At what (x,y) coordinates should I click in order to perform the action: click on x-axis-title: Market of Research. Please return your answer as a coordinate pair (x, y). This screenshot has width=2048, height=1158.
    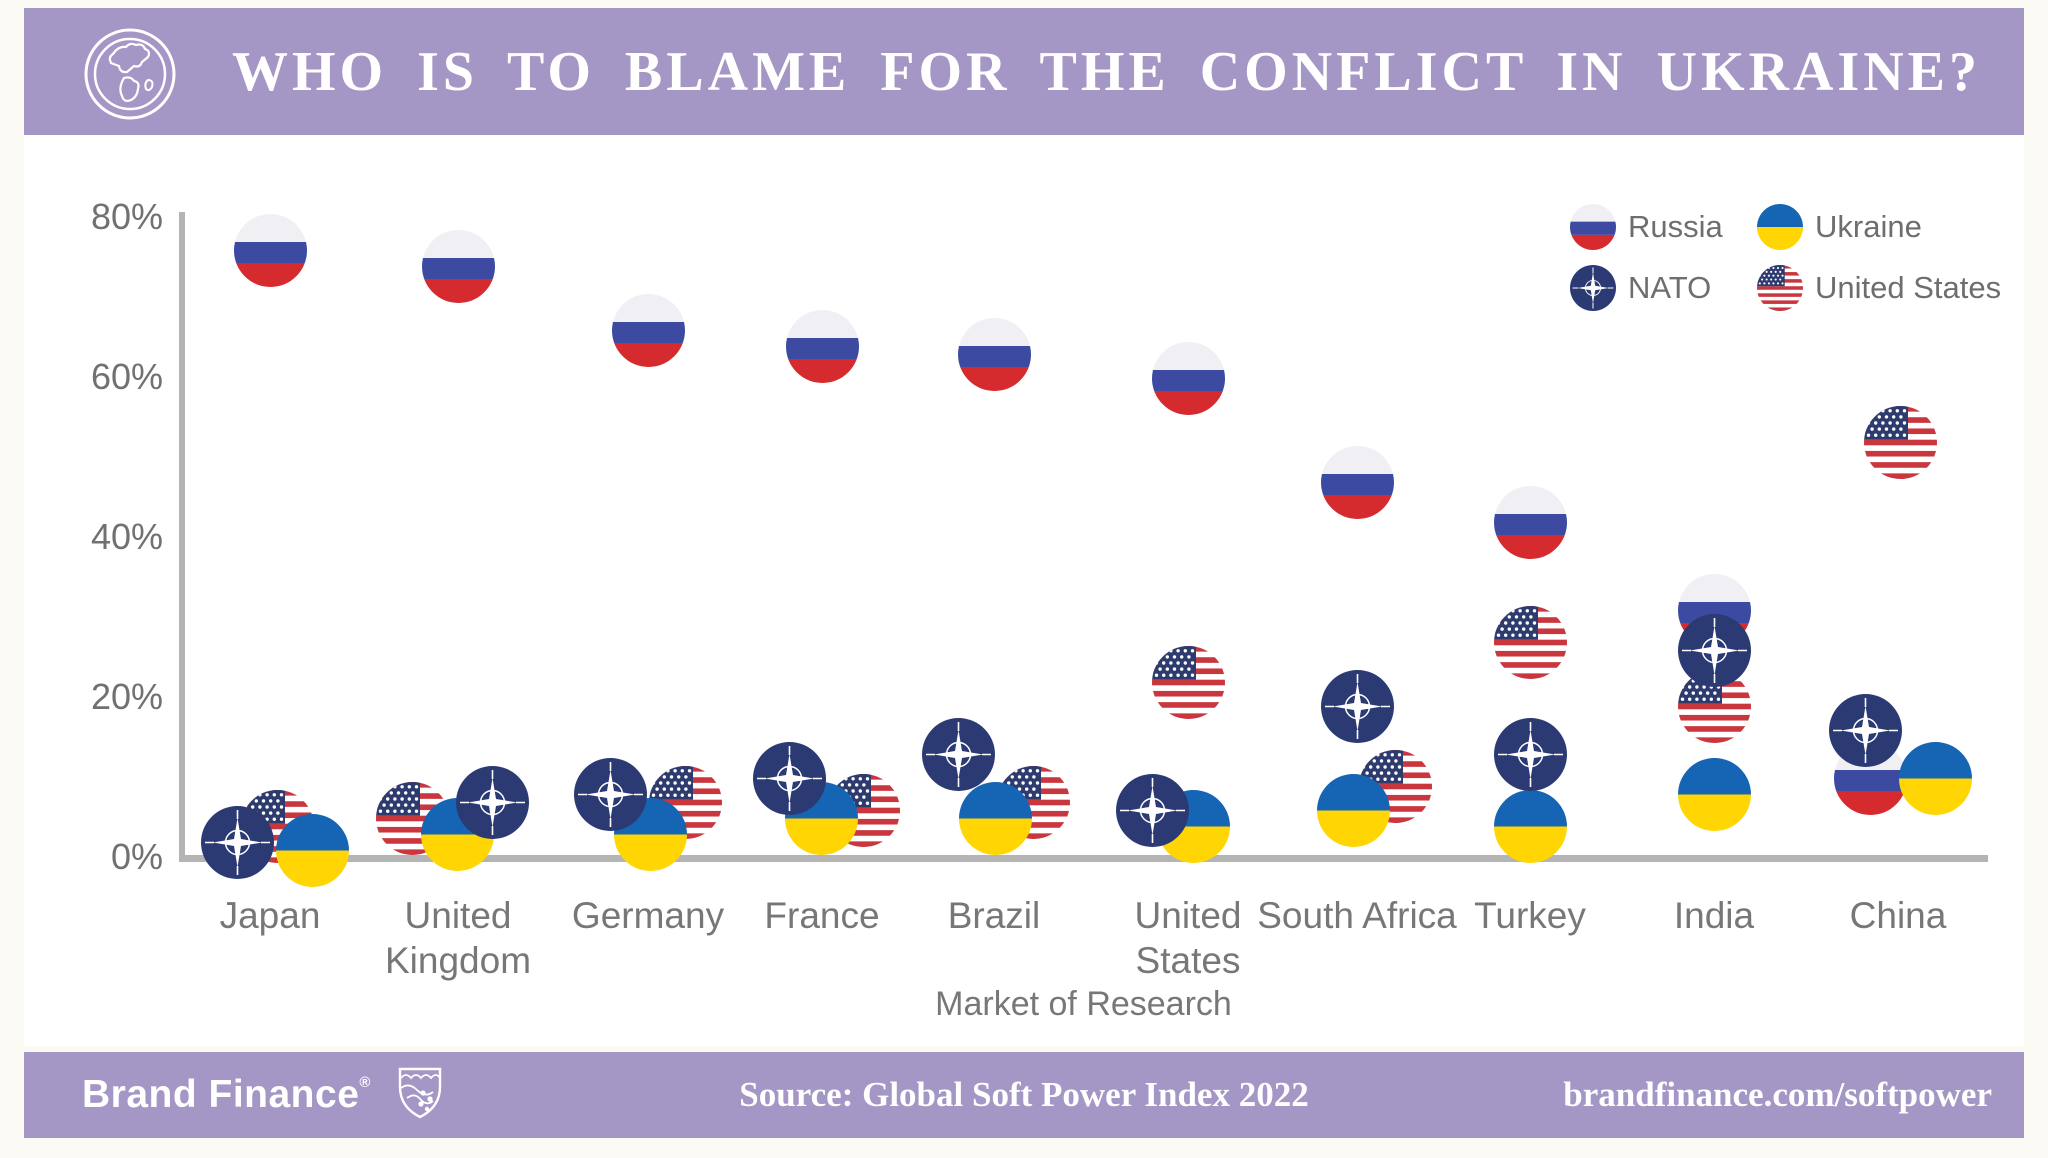
    Looking at the image, I should click on (1083, 1004).